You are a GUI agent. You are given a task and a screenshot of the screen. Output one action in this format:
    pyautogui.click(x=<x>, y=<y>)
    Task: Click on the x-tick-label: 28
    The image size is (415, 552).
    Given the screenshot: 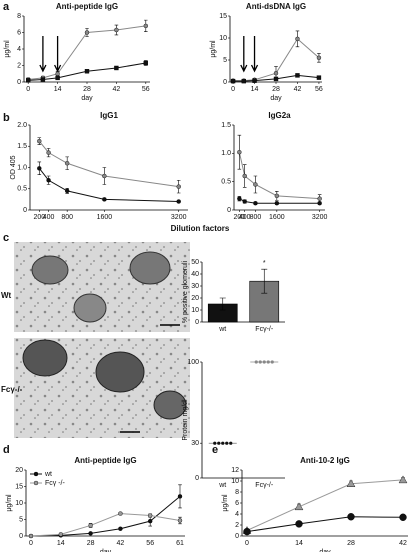 What is the action you would take?
    pyautogui.click(x=351, y=543)
    